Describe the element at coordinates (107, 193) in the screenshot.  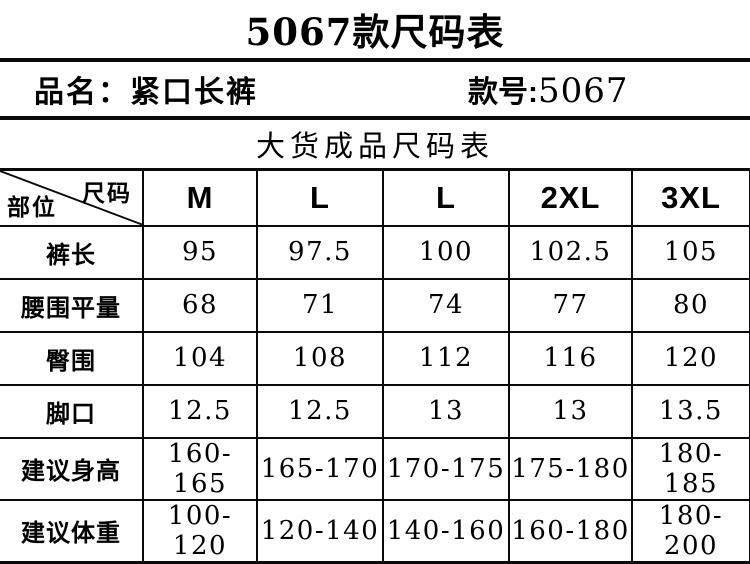
I see `corner-label-size: 尺码` at that location.